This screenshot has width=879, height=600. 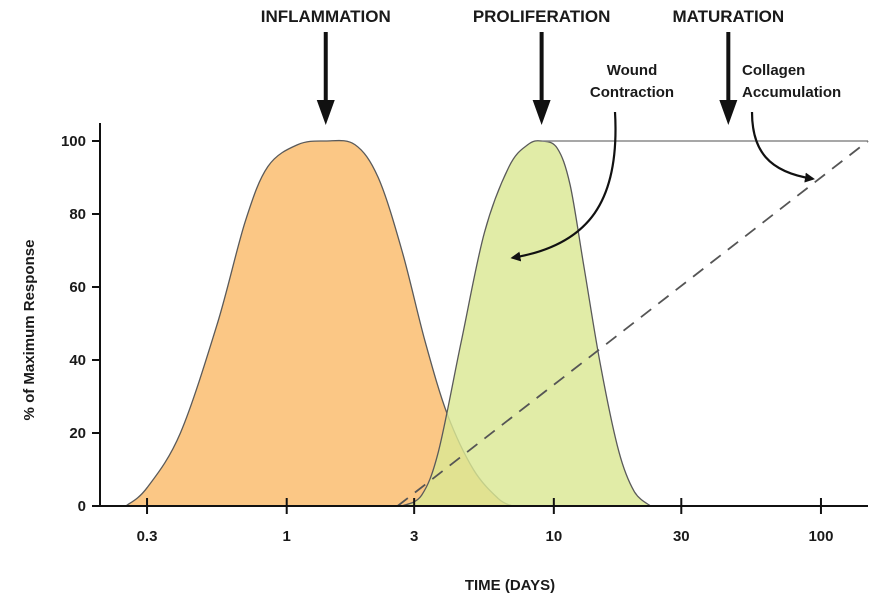 What do you see at coordinates (522, 66) in the screenshot?
I see `phase-layer: INFLAMMATION PROLIFERATION MATURATION` at bounding box center [522, 66].